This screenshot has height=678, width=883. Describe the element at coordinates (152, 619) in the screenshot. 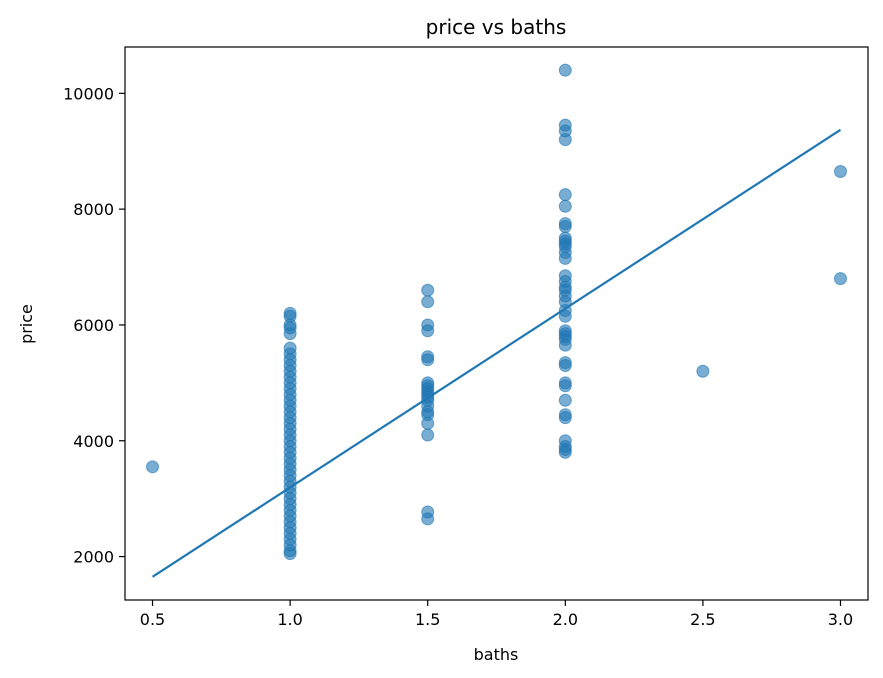

I see `x-tick-label: 0.5` at that location.